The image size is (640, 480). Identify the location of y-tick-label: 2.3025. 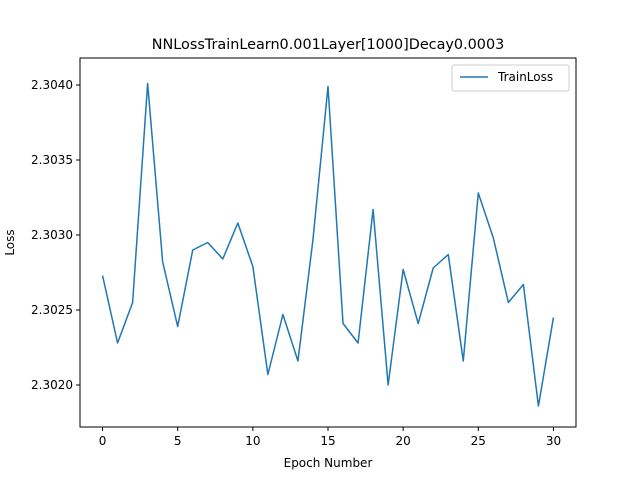
(52, 310).